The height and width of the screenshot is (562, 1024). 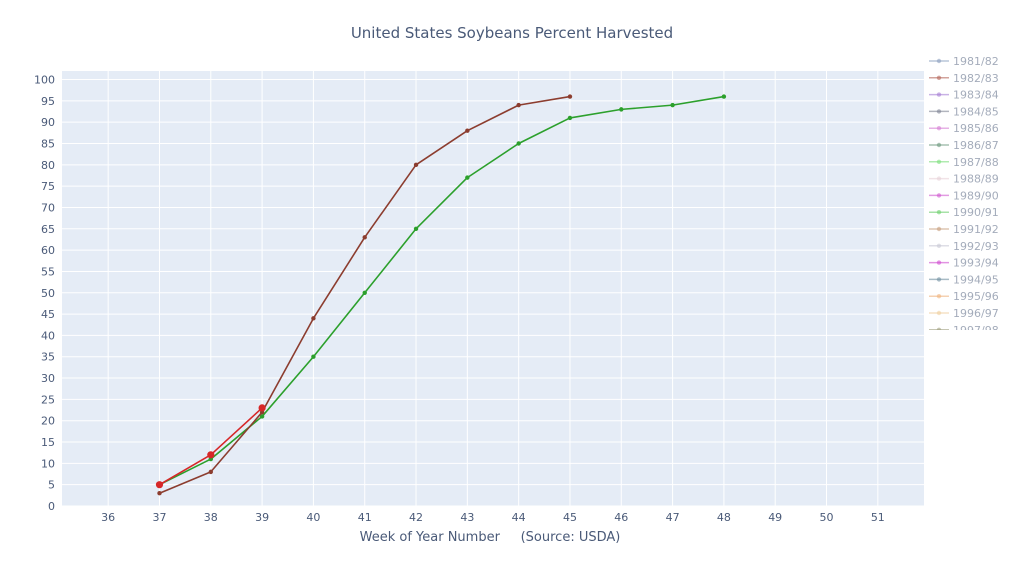 I want to click on y-tick-label: 15, so click(x=48, y=442).